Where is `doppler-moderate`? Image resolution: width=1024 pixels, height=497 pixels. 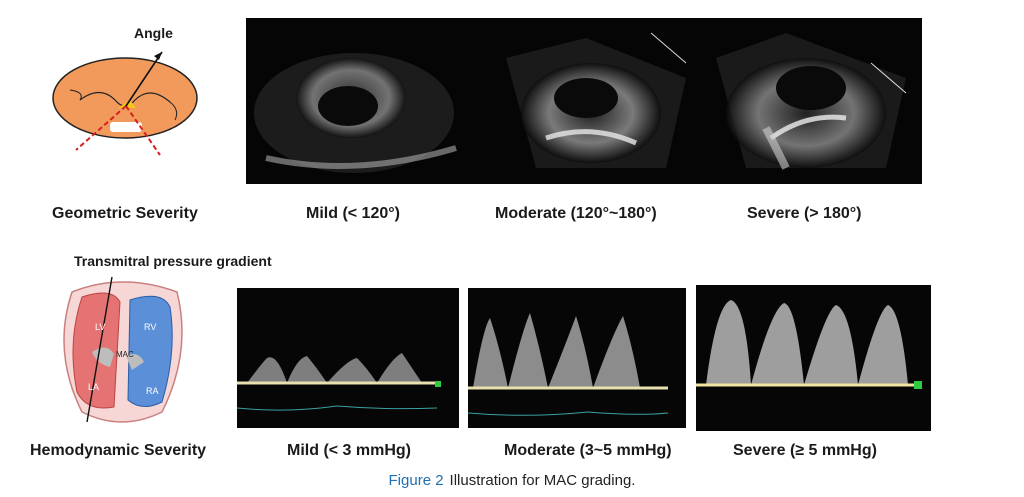 doppler-moderate is located at coordinates (577, 358).